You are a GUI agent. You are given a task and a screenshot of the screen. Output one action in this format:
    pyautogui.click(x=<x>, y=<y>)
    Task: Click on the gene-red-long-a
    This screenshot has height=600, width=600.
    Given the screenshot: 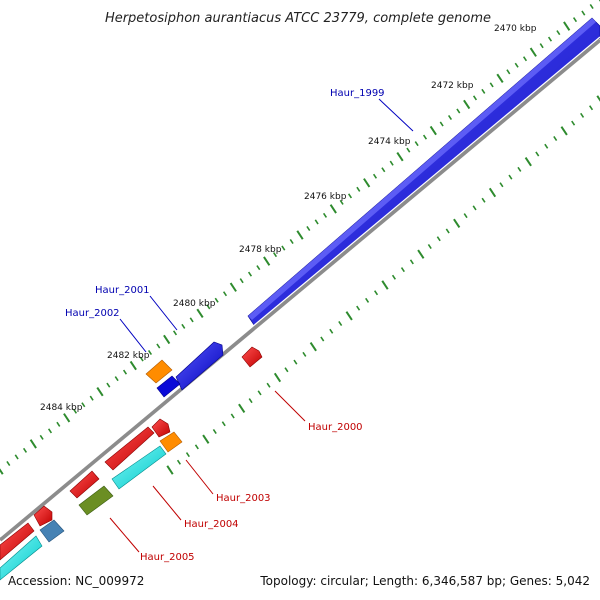 What is the action you would take?
    pyautogui.click(x=129, y=448)
    